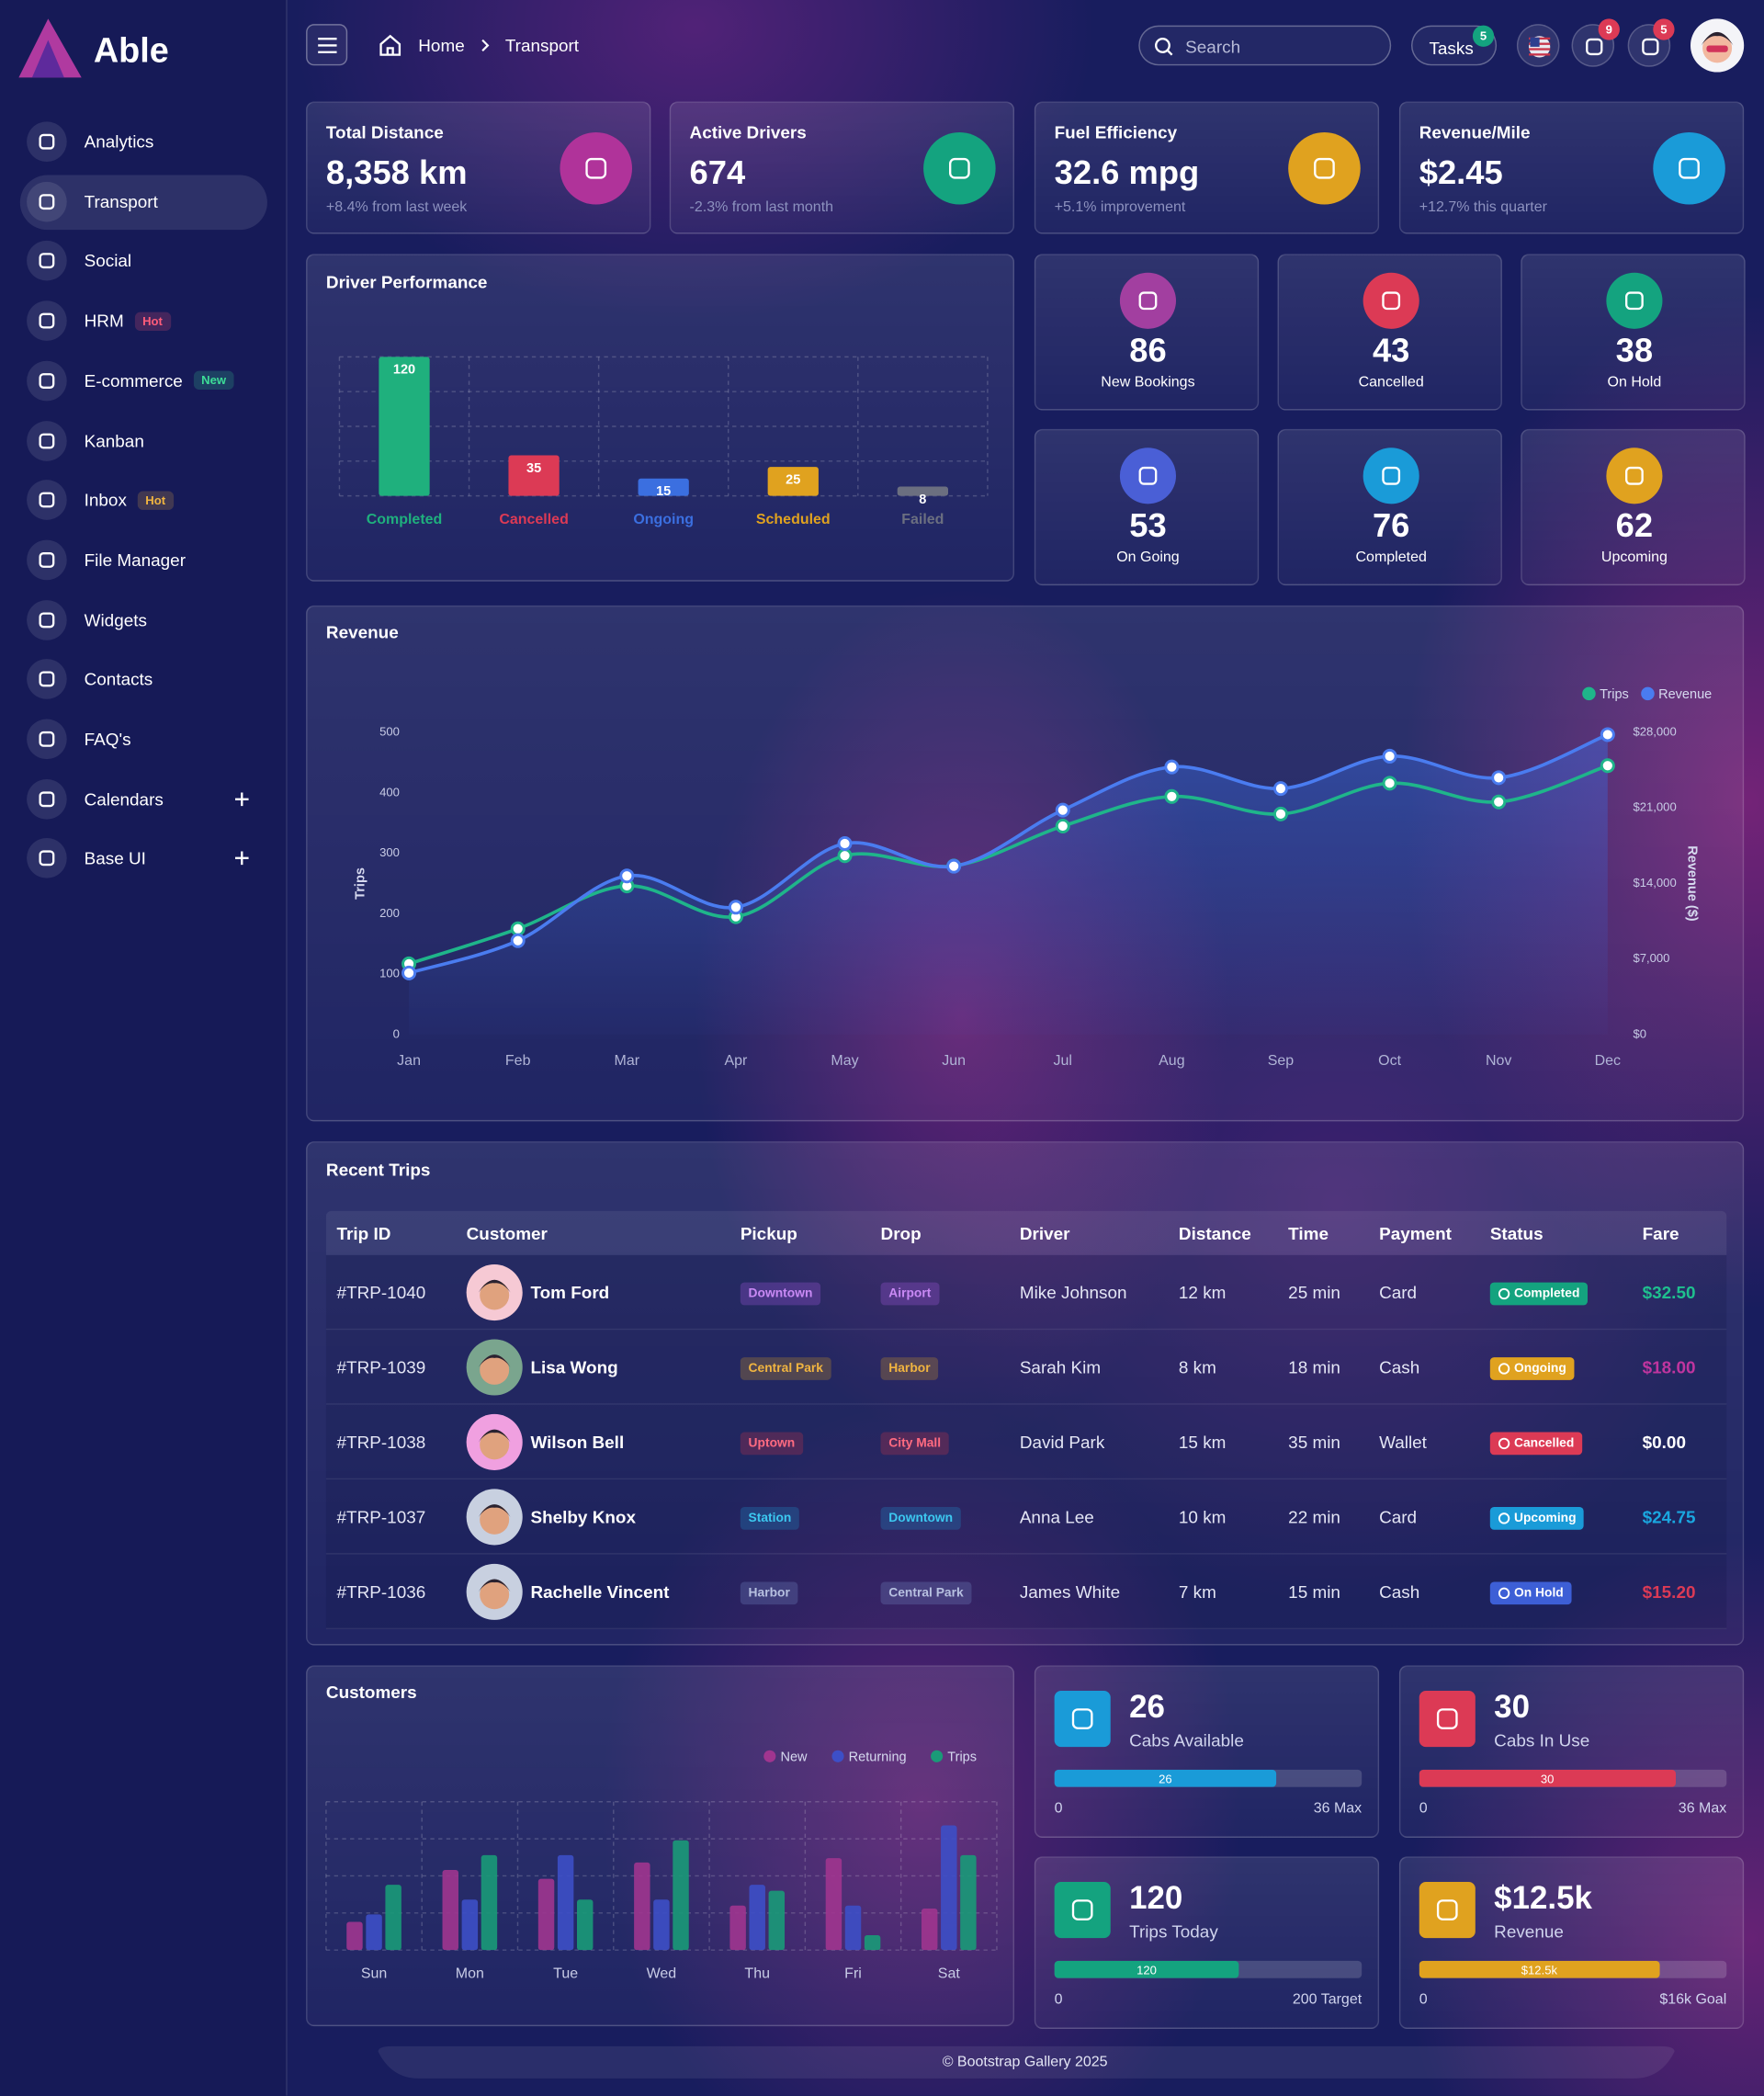 This screenshot has width=1764, height=2096. I want to click on stat-card: Fuel Efficiency 32.6 mpg +5.1% improvement, so click(1207, 167).